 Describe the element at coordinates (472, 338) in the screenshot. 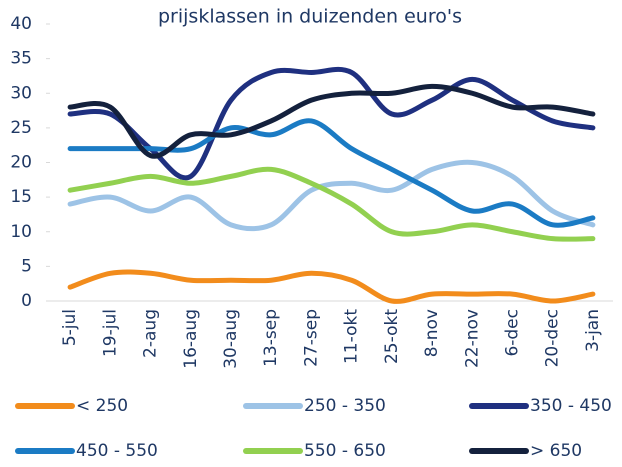

I see `x-tick-label: 22-nov` at that location.